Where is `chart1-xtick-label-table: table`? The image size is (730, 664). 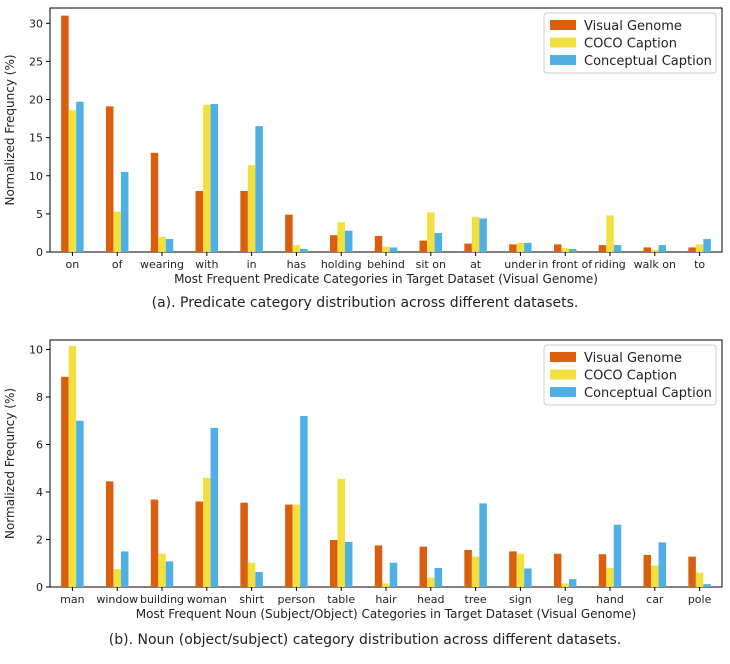
chart1-xtick-label-table: table is located at coordinates (341, 599).